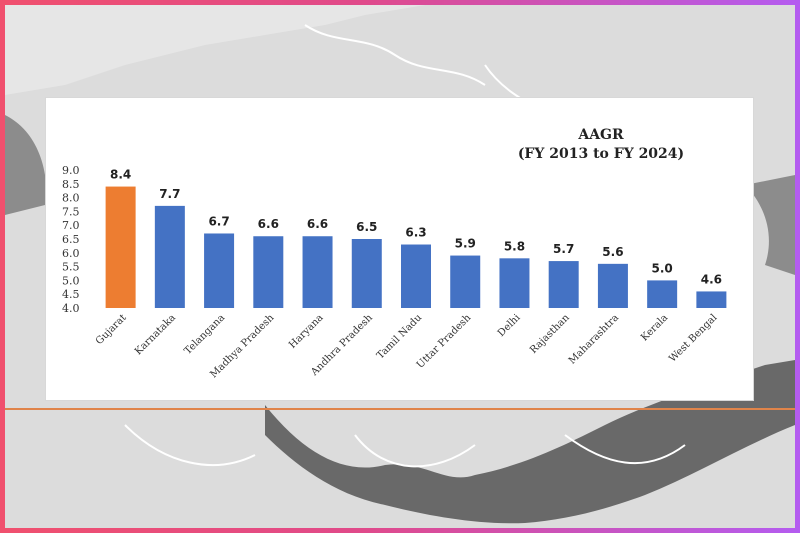 The width and height of the screenshot is (800, 533). I want to click on data-label: 5.9, so click(465, 244).